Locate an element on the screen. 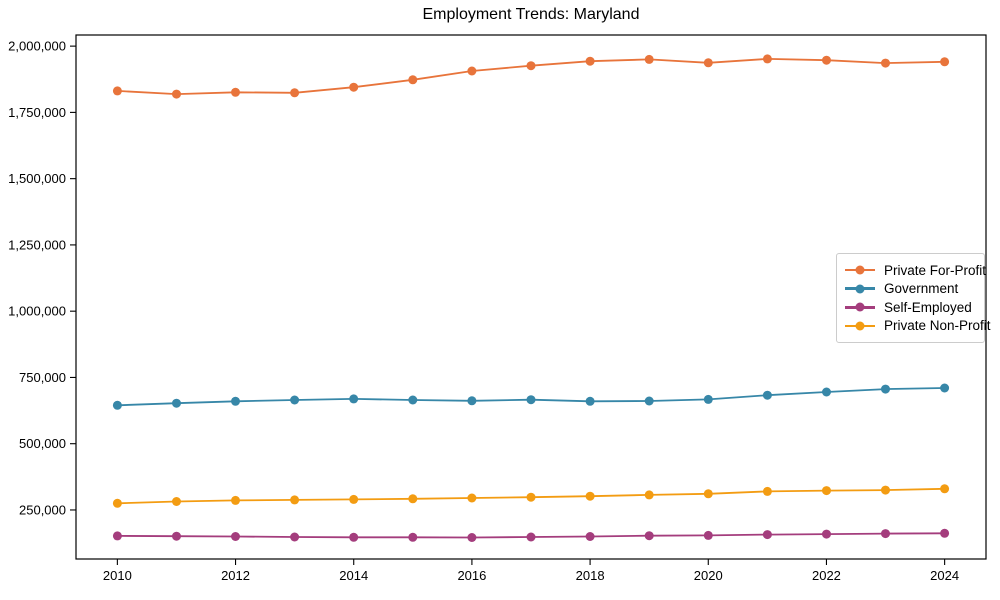  x-tick-label: 2010 is located at coordinates (117, 575).